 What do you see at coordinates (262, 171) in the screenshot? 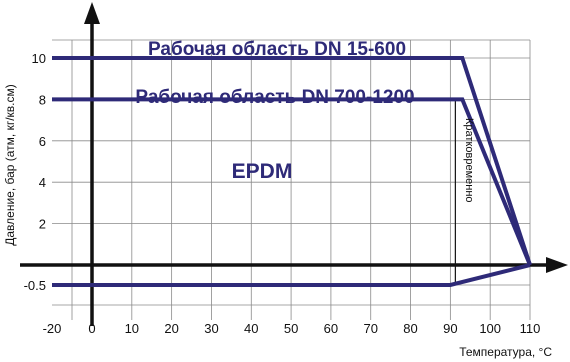
I see `material-label: EPDM` at bounding box center [262, 171].